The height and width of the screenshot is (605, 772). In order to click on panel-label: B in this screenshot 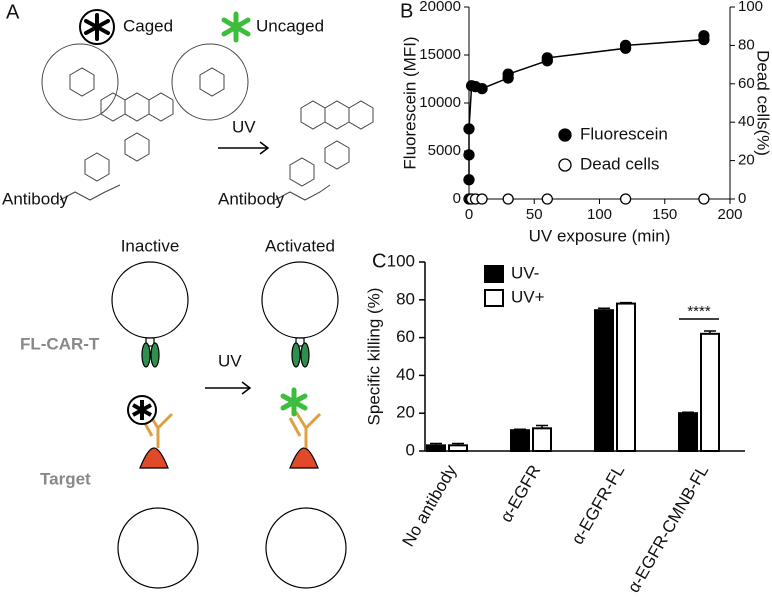, I will do `click(406, 11)`.